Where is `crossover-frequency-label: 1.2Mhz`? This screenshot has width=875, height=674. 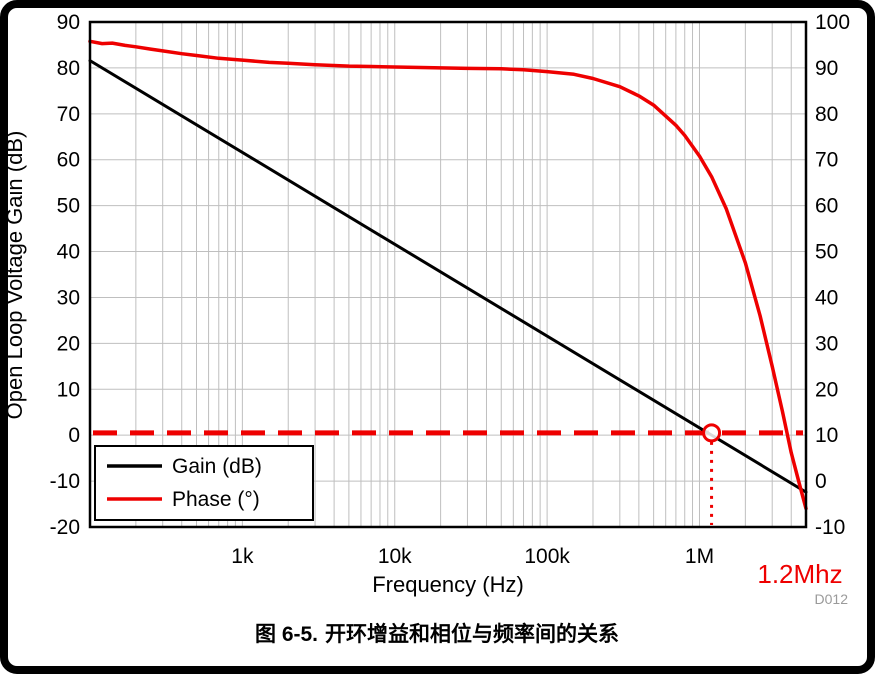 crossover-frequency-label: 1.2Mhz is located at coordinates (799, 574).